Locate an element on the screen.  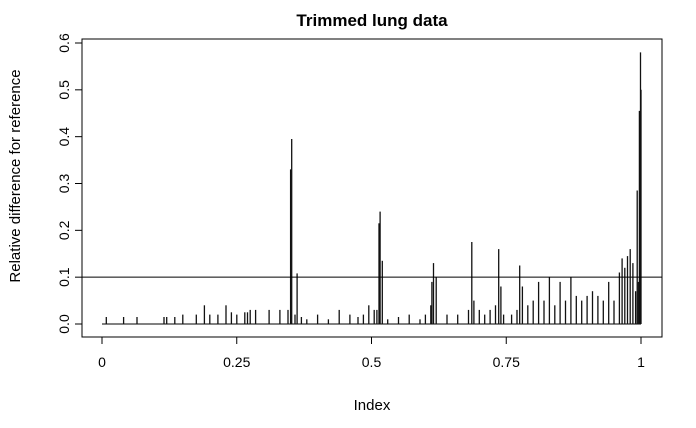
x-tick-label: 0.5 is located at coordinates (372, 362).